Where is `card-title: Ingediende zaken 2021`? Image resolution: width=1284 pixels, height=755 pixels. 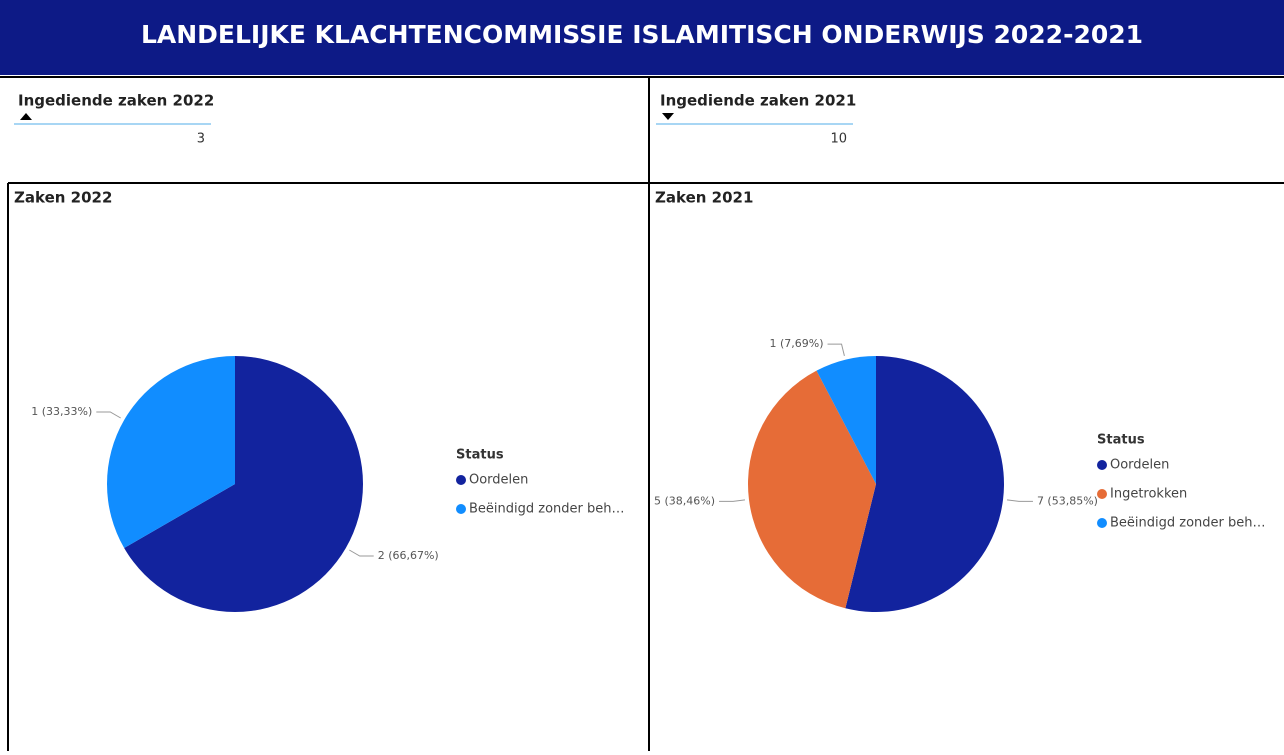 card-title: Ingediende zaken 2021 is located at coordinates (758, 101).